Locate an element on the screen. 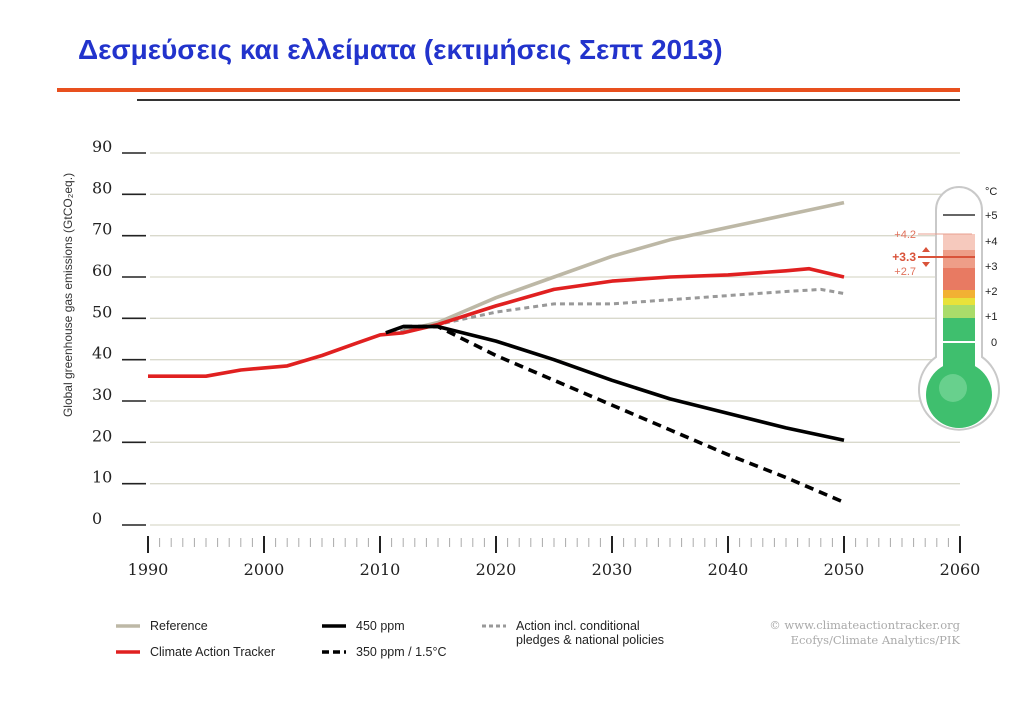 The width and height of the screenshot is (1023, 708). legend-label: pledges & national policies is located at coordinates (590, 640).